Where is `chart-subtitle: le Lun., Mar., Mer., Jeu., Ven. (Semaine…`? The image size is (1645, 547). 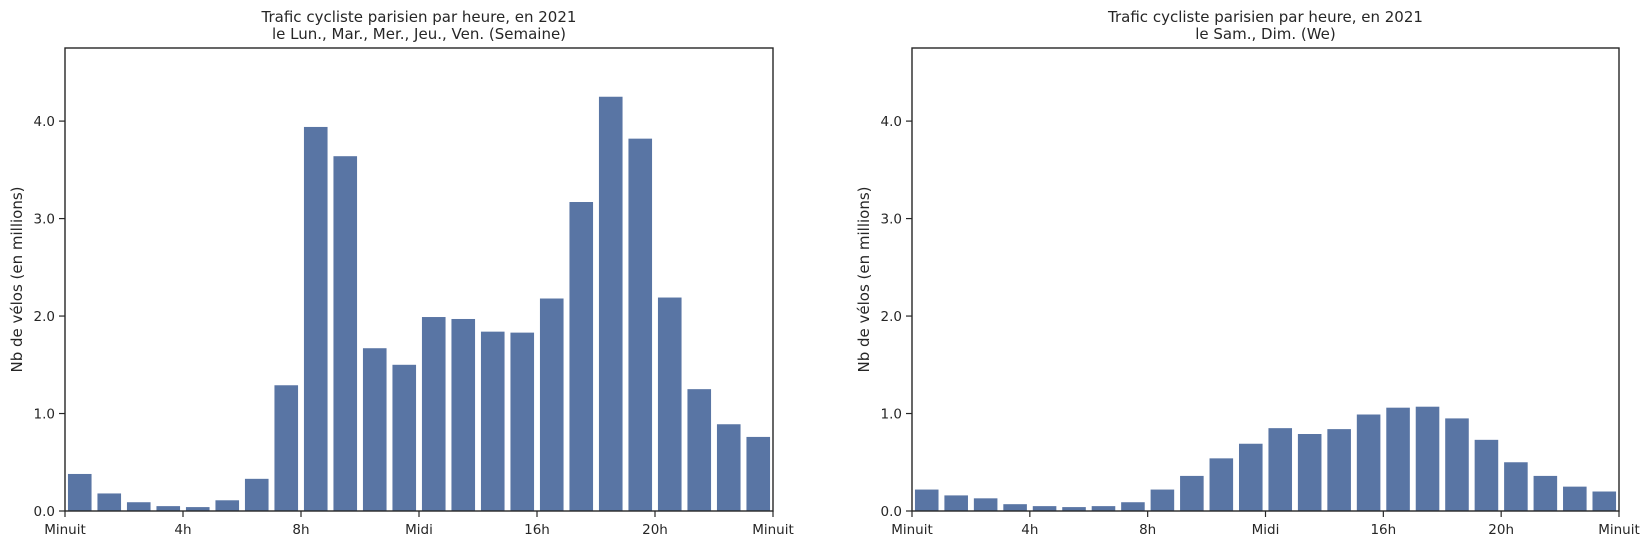
chart-subtitle: le Lun., Mar., Mer., Jeu., Ven. (Semaine… is located at coordinates (419, 34).